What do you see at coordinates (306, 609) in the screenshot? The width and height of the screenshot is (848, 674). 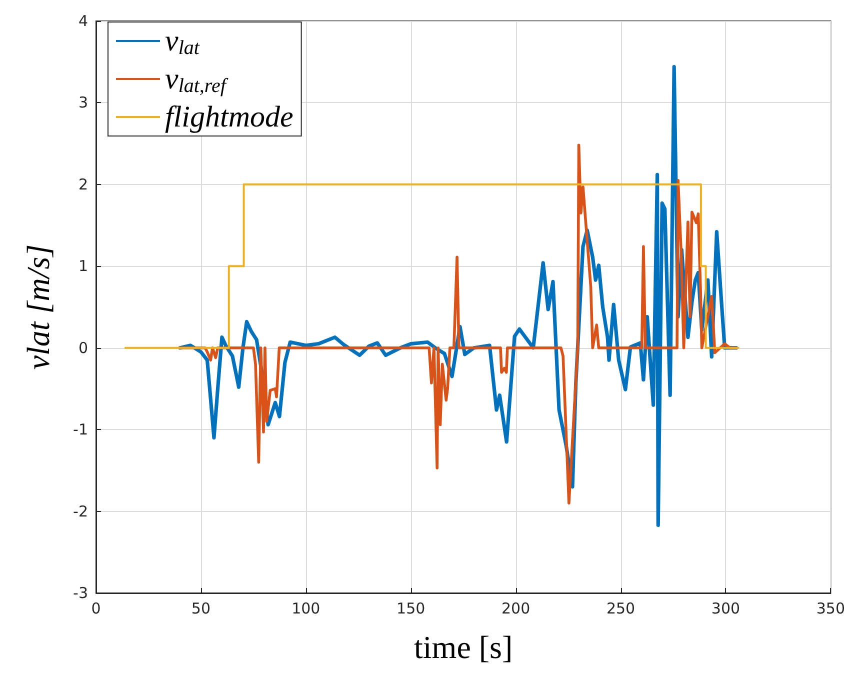 I see `x-tick-label: 100` at bounding box center [306, 609].